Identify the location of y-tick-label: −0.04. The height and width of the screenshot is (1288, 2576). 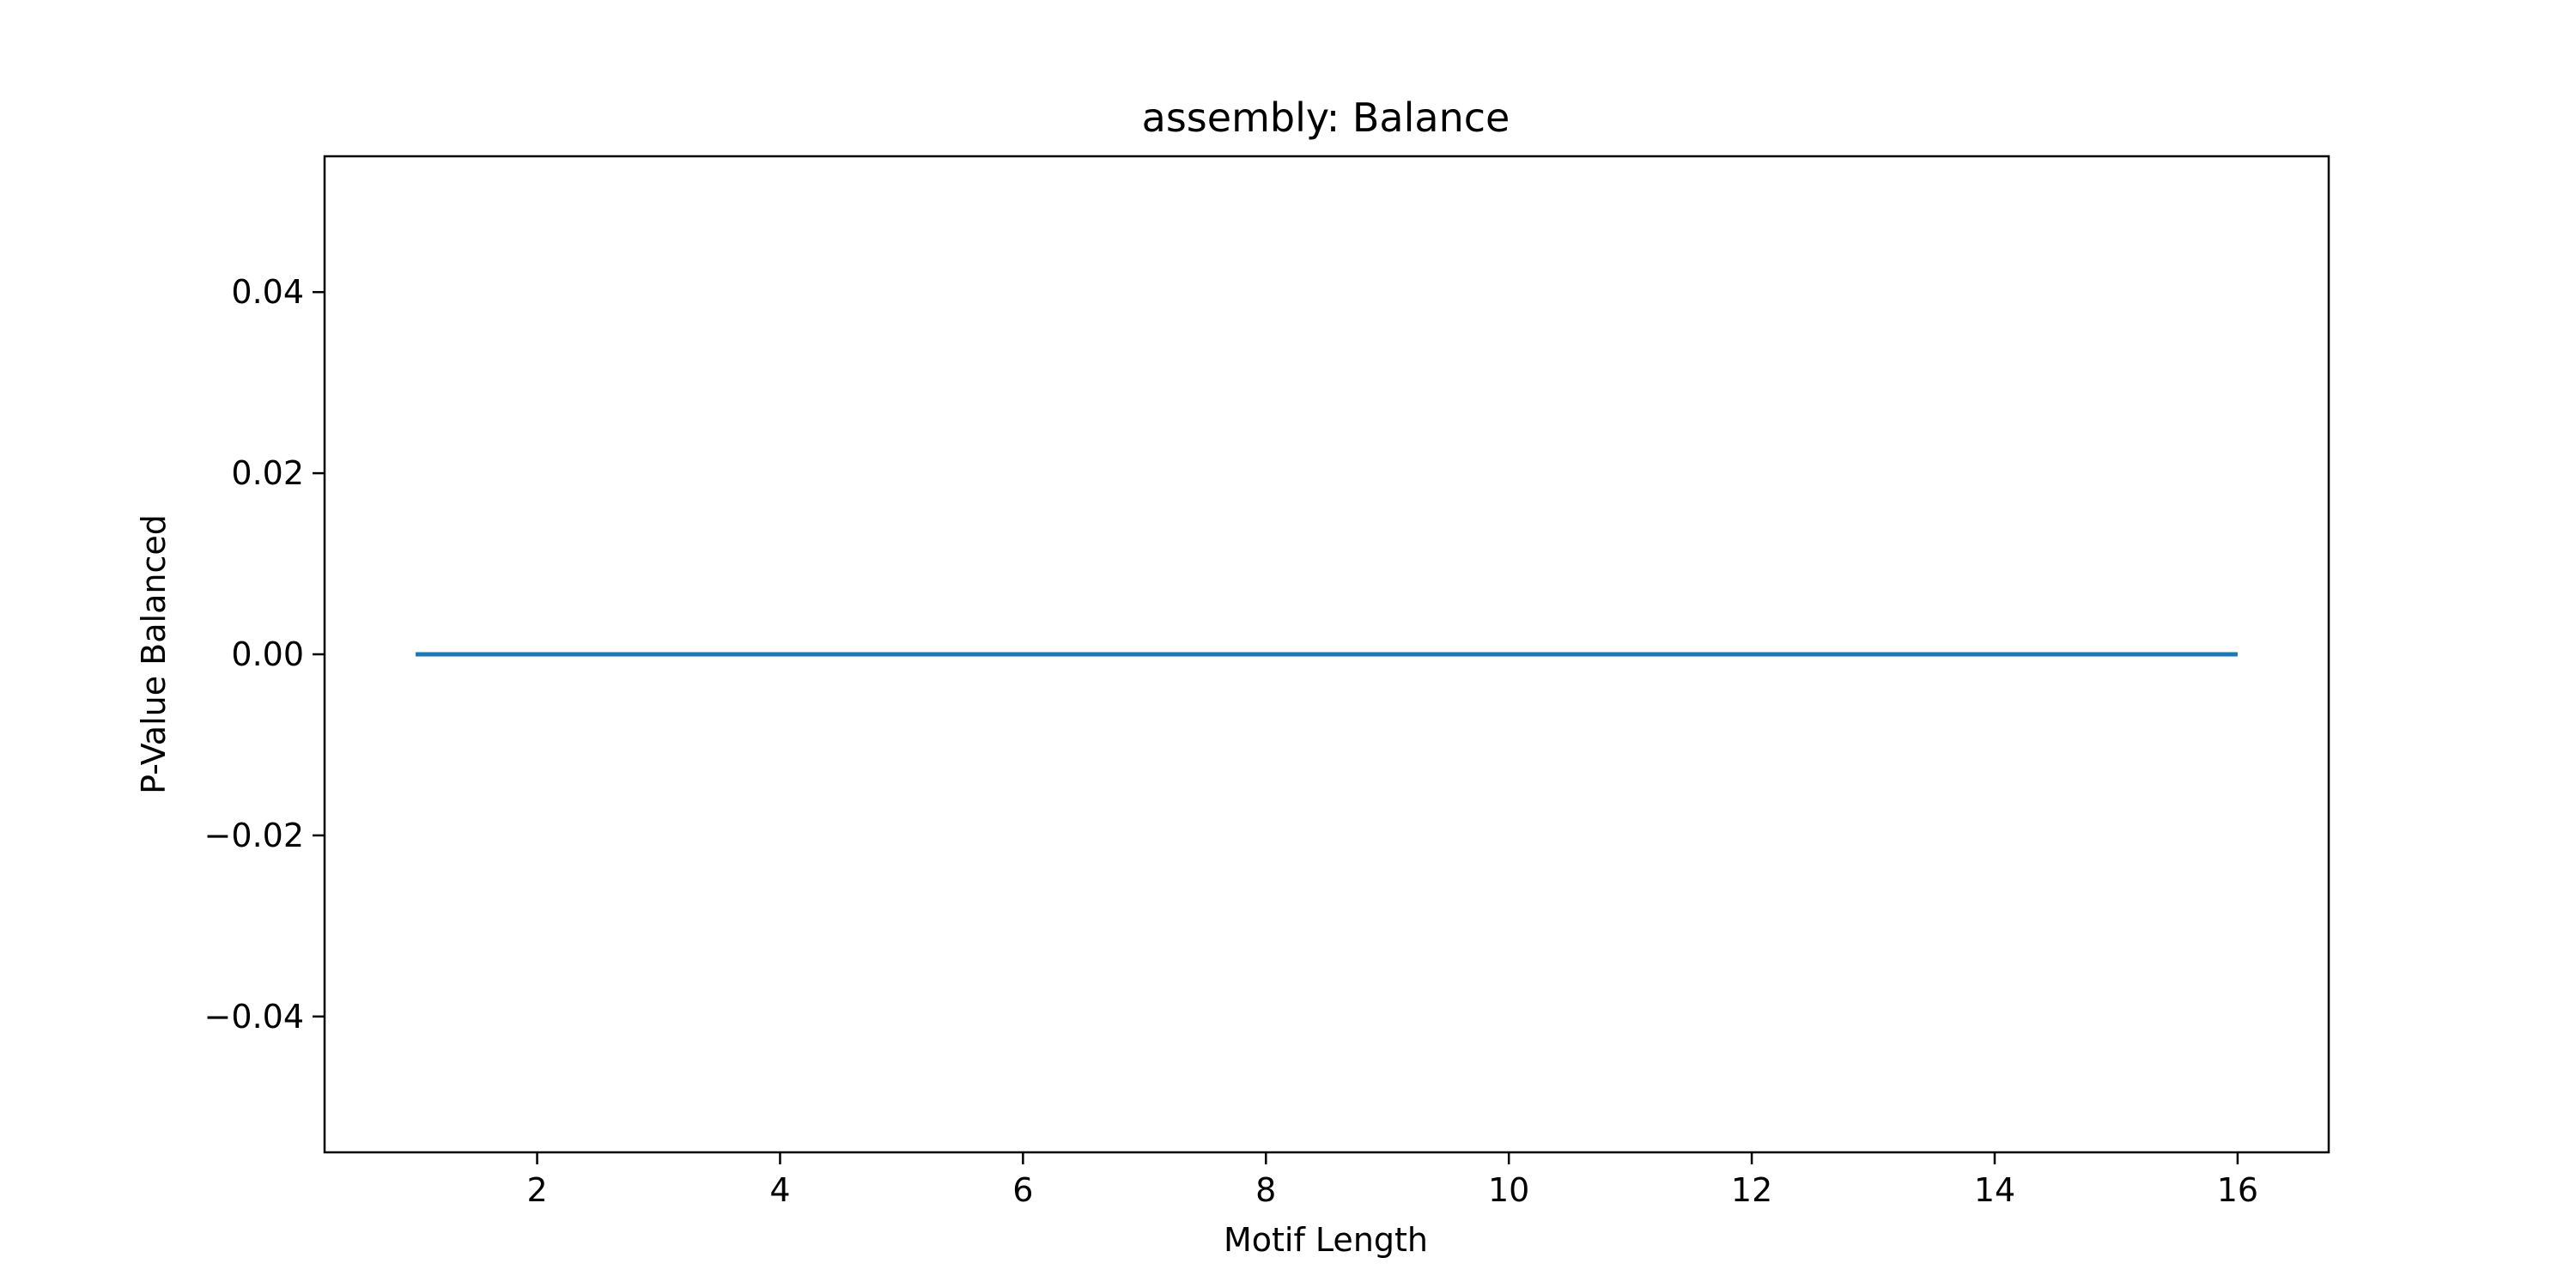
(254, 1017).